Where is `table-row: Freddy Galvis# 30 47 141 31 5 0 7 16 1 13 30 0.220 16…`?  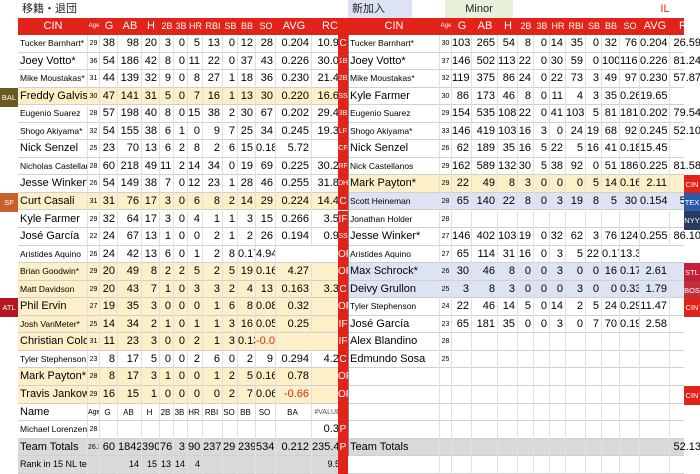
table-row: Freddy Galvis# 30 47 141 31 5 0 7 16 1 13 30 0.220 16… is located at coordinates (183, 96).